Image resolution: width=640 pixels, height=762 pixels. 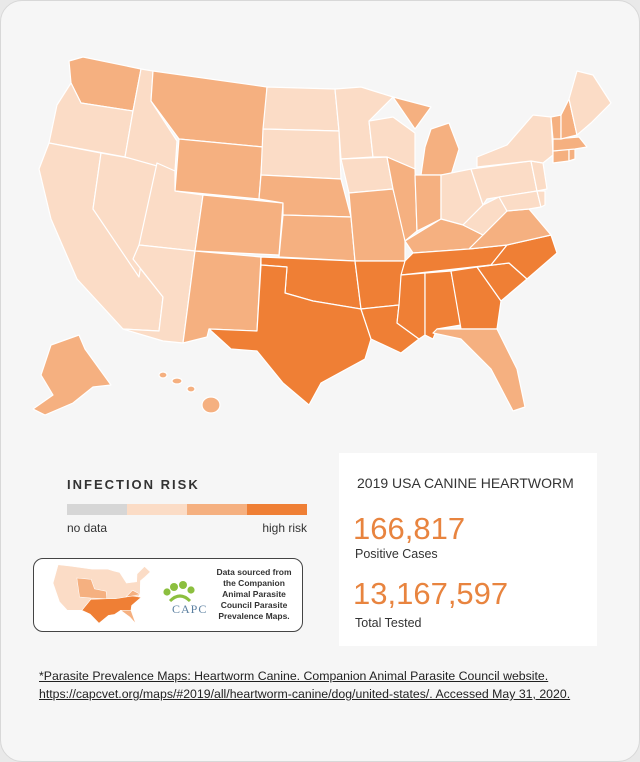 I want to click on capc-logo-text: CAPC, so click(x=190, y=609).